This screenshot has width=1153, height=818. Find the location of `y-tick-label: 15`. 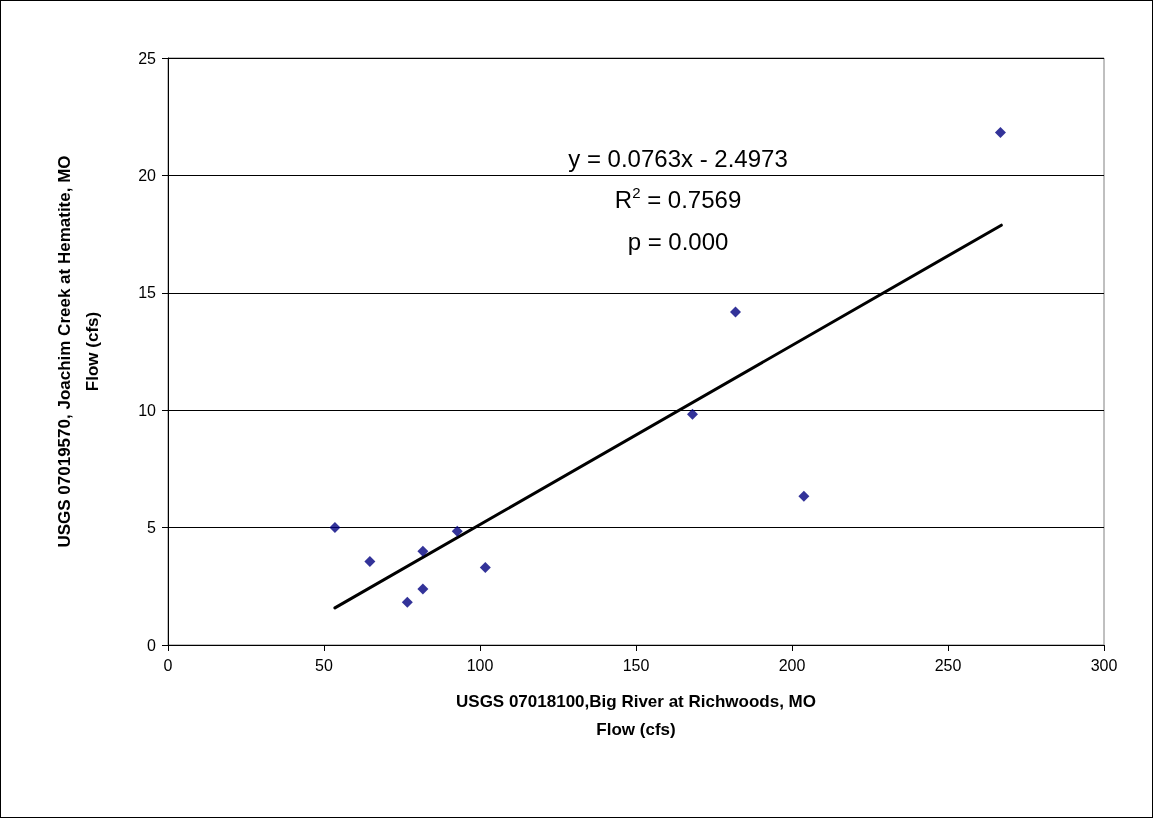

y-tick-label: 15 is located at coordinates (147, 293).